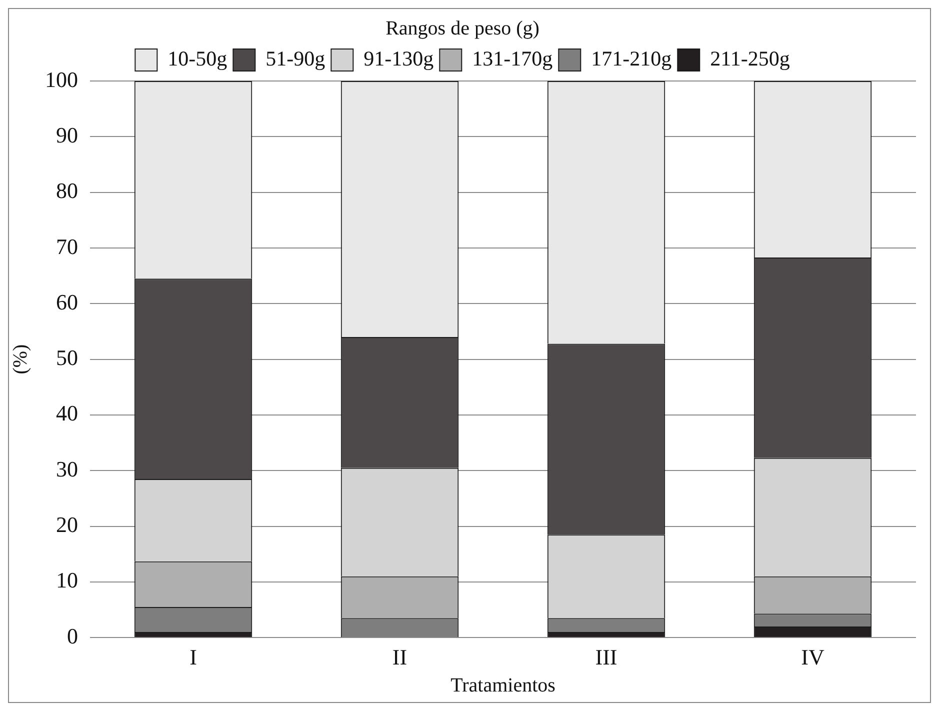 This screenshot has width=941, height=711. Describe the element at coordinates (400, 657) in the screenshot. I see `x-tick-label: II` at that location.